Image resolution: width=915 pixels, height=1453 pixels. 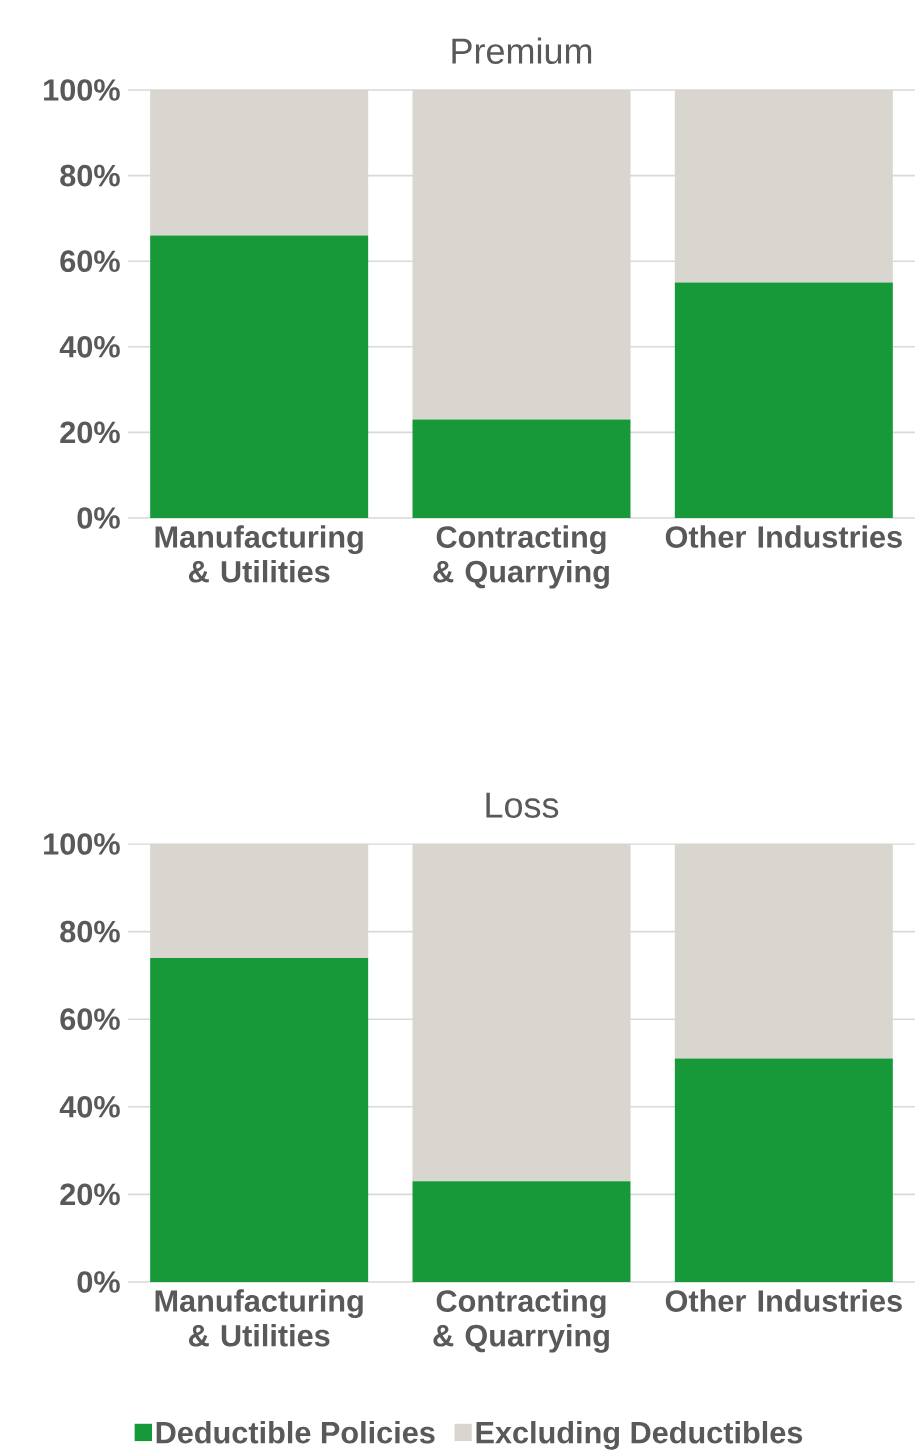 What do you see at coordinates (522, 805) in the screenshot?
I see `chart-title: Loss` at bounding box center [522, 805].